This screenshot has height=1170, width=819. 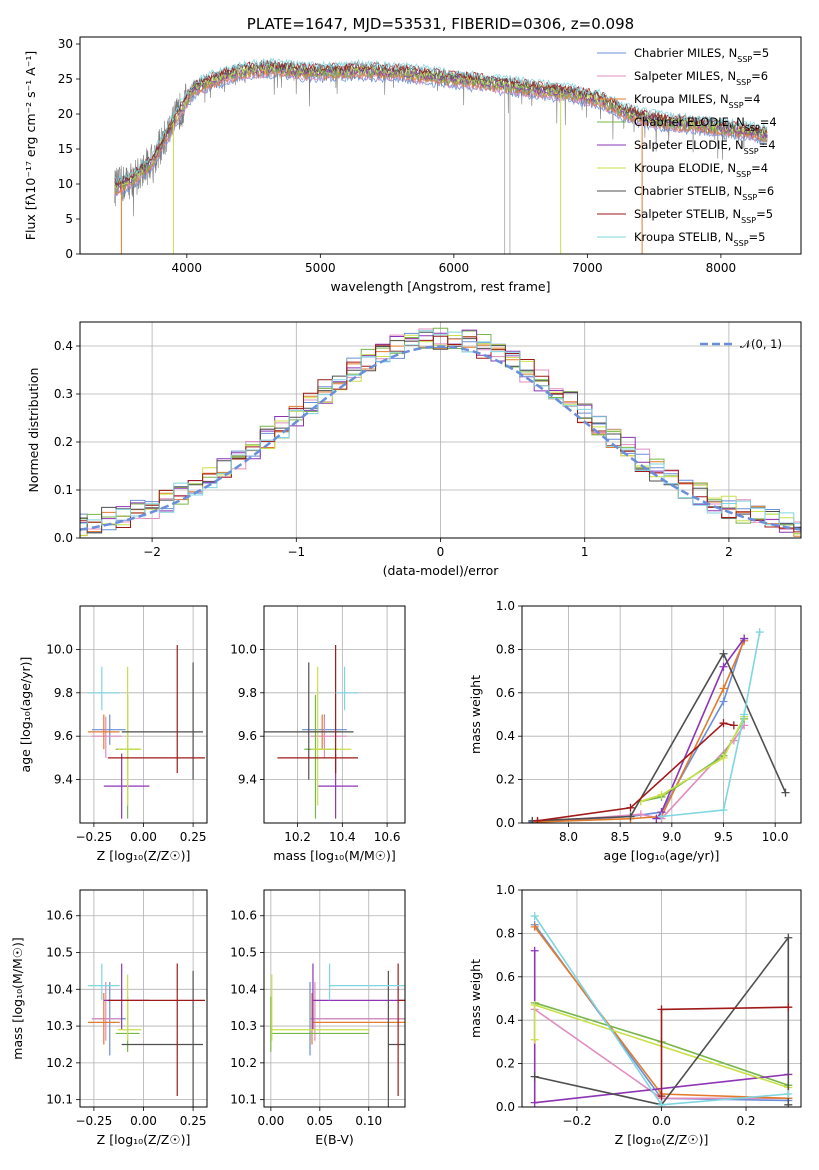 What do you see at coordinates (129, 736) in the screenshot?
I see `point-kroupa-elodie` at bounding box center [129, 736].